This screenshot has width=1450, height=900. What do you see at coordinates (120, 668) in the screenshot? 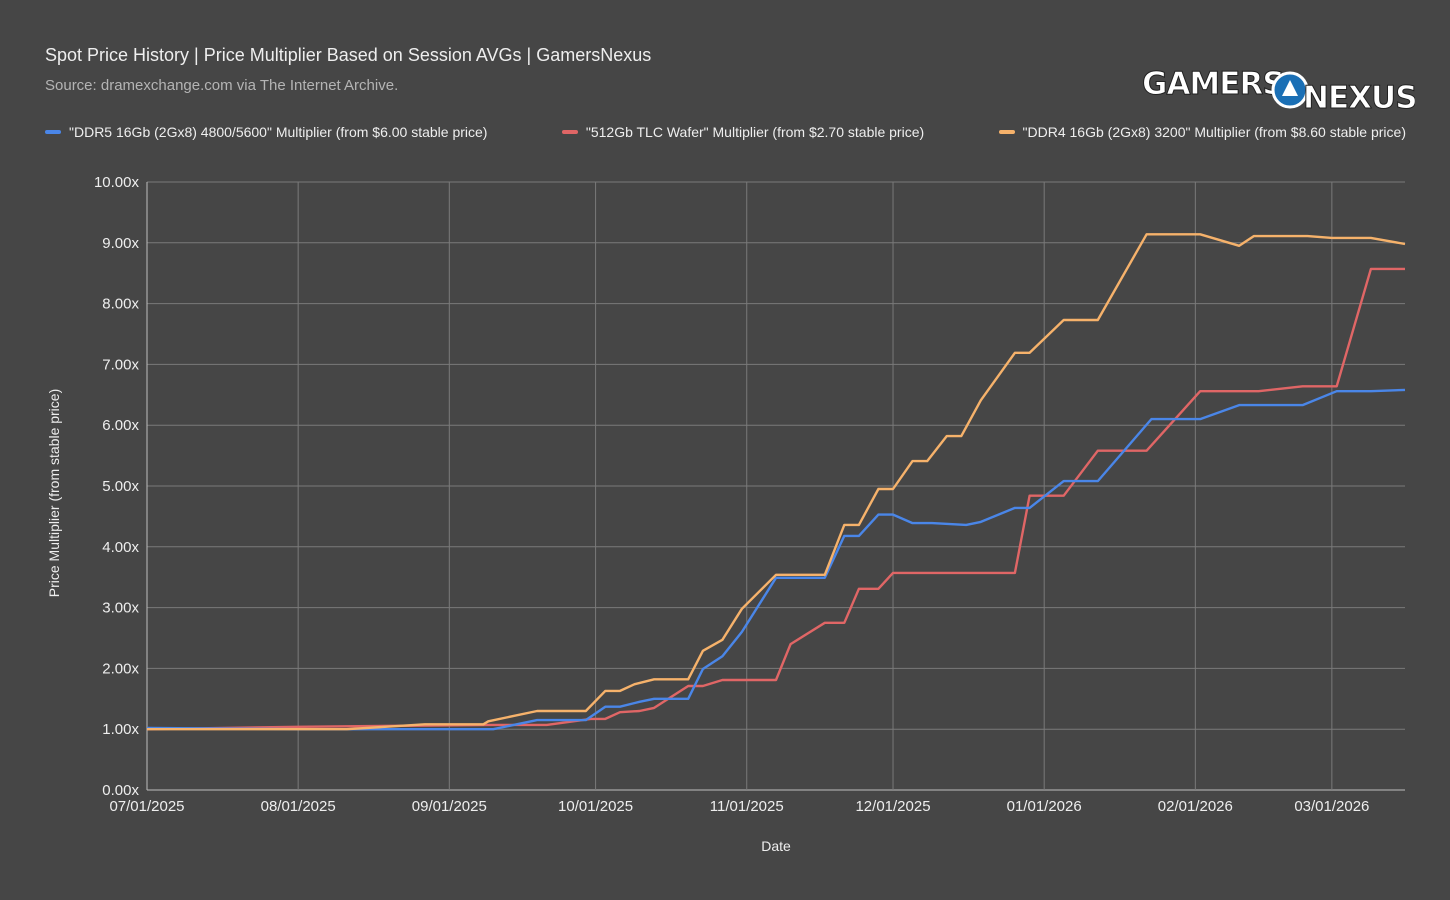
I see `y-tick-label: 2.00x` at bounding box center [120, 668].